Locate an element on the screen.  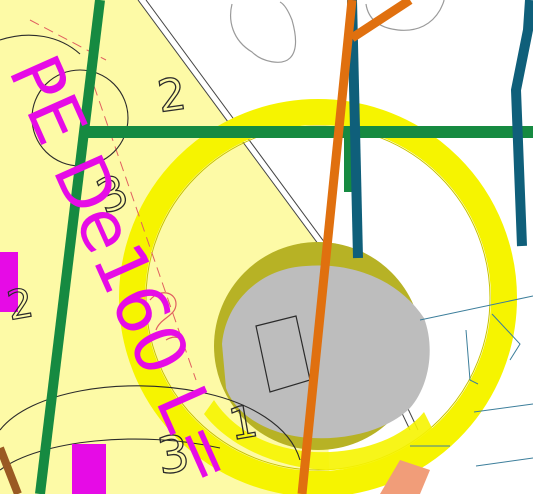
gray-core is located at coordinates (326, 352).